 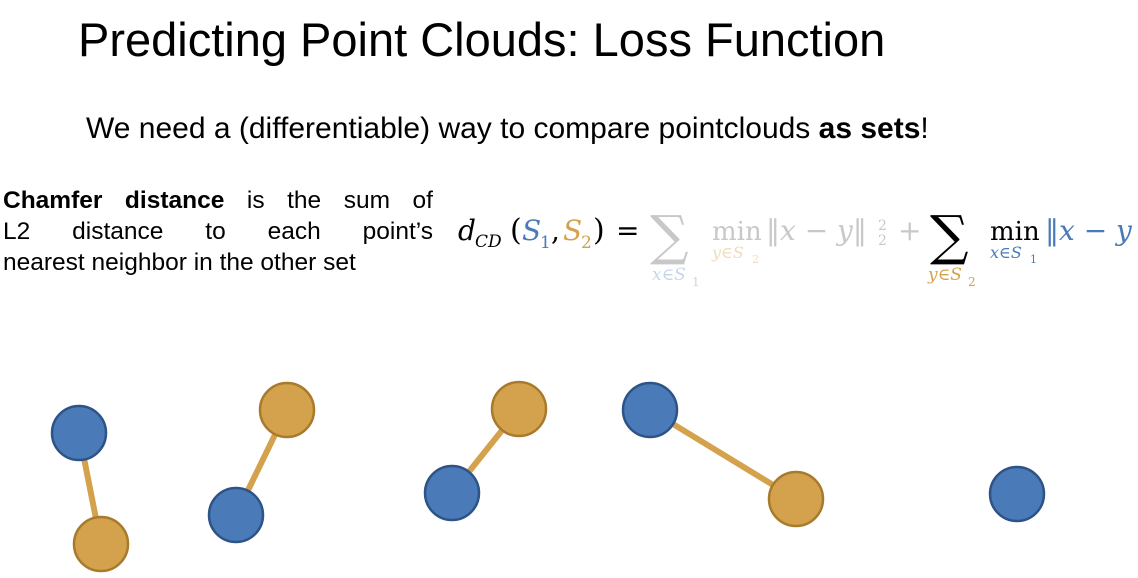 What do you see at coordinates (924, 128) in the screenshot?
I see `subtitle-punct: !` at bounding box center [924, 128].